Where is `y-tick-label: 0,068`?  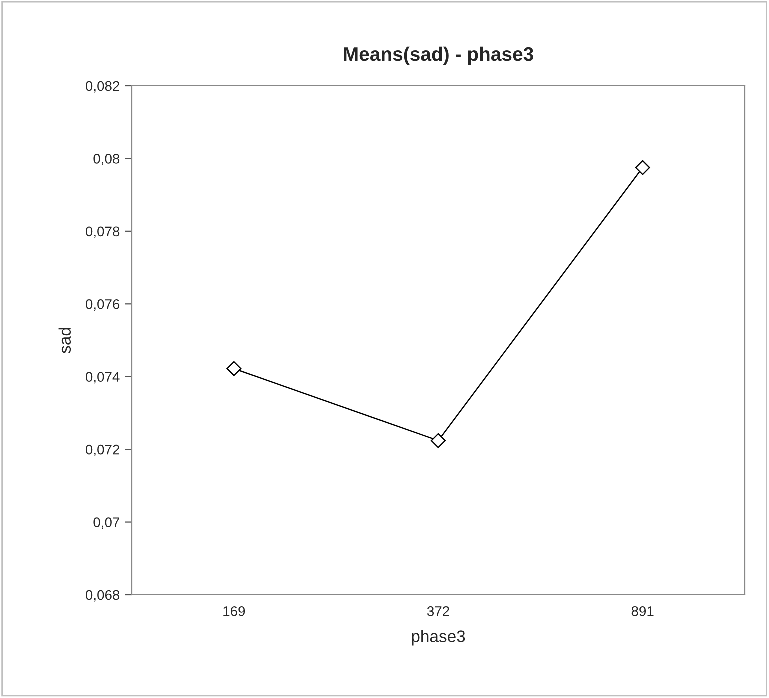 y-tick-label: 0,068 is located at coordinates (103, 596).